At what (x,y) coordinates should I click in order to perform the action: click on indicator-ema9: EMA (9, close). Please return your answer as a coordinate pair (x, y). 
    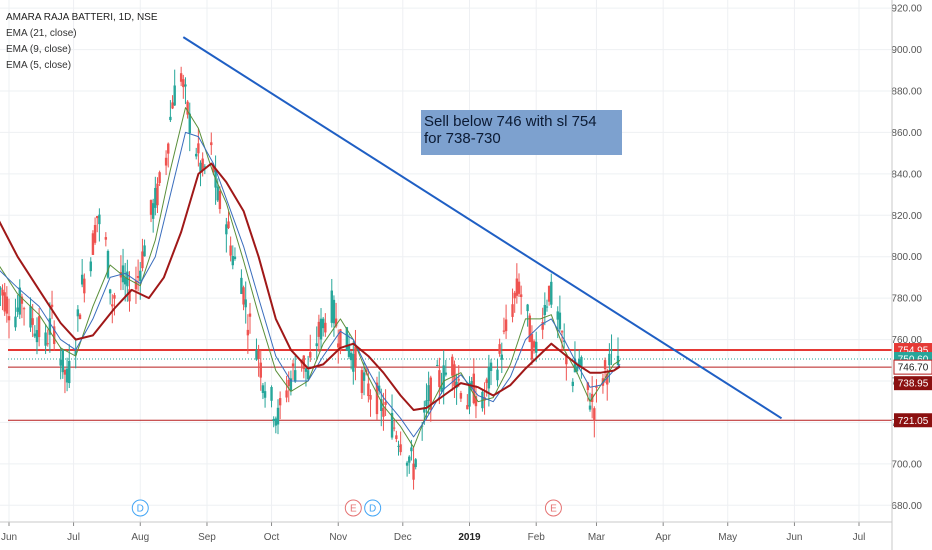
    Looking at the image, I should click on (39, 49).